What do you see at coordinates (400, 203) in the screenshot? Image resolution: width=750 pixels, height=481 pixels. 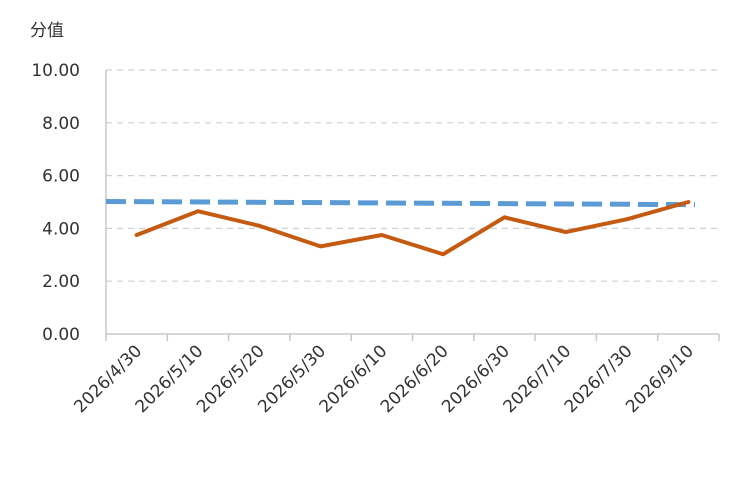 I see `series-line-dashed` at bounding box center [400, 203].